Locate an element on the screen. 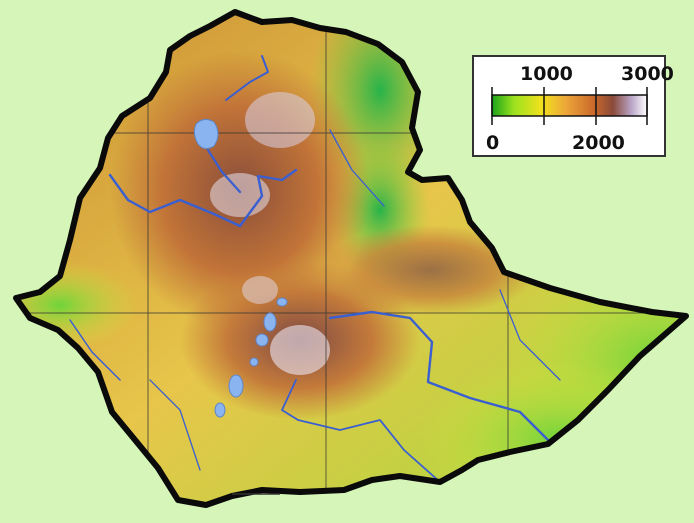  lake-ziway is located at coordinates (270, 322).